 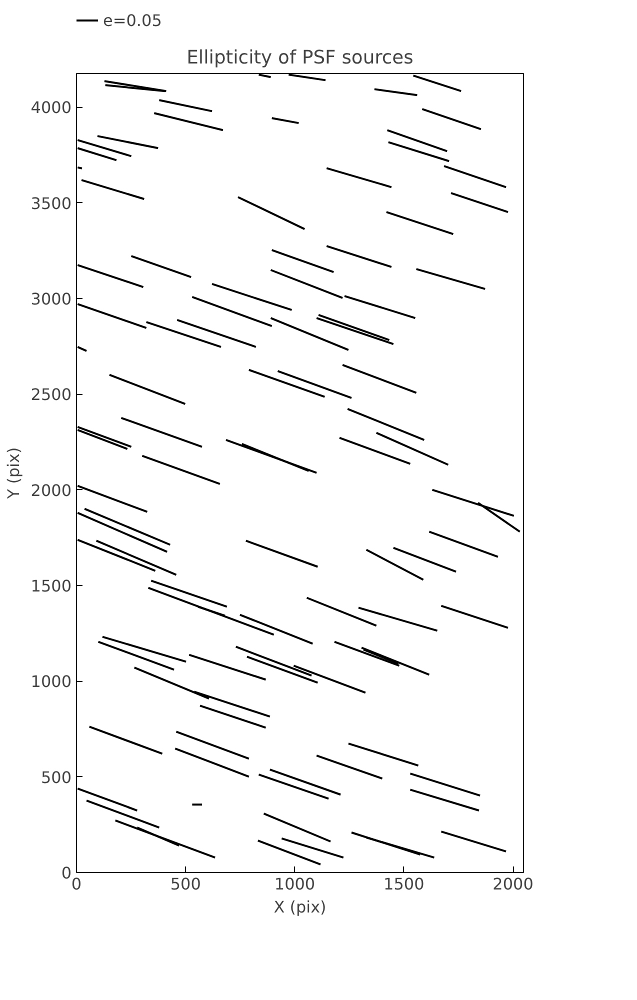 What do you see at coordinates (51, 203) in the screenshot?
I see `y-tick-label: 3500` at bounding box center [51, 203].